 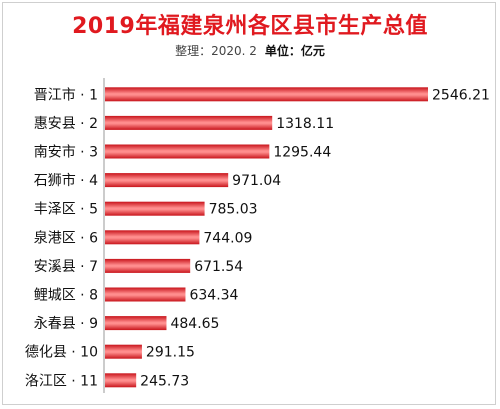 I want to click on value-label: 1318.11, so click(x=305, y=124).